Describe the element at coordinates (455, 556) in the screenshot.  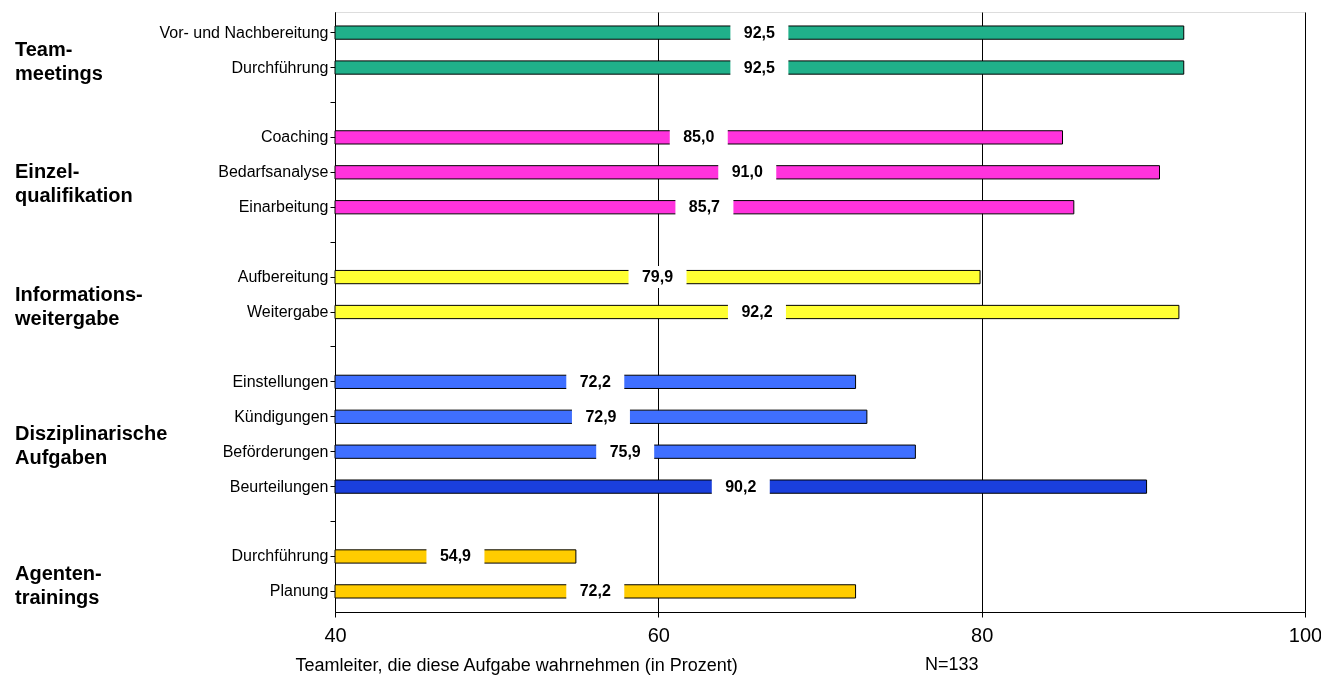
I see `data-label: 54,9` at that location.